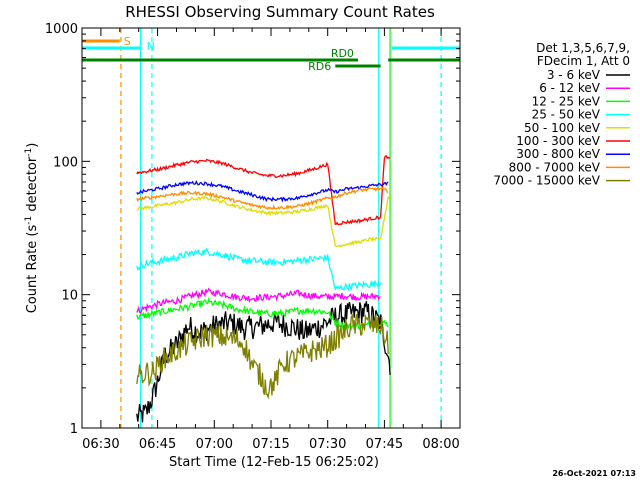 This screenshot has width=640, height=480. What do you see at coordinates (214, 444) in the screenshot?
I see `x-tick-label: 07:00` at bounding box center [214, 444].